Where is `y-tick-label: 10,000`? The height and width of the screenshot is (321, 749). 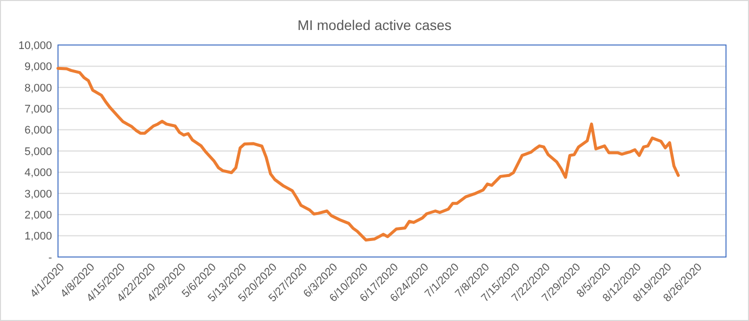
y-tick-label: 10,000 is located at coordinates (35, 46).